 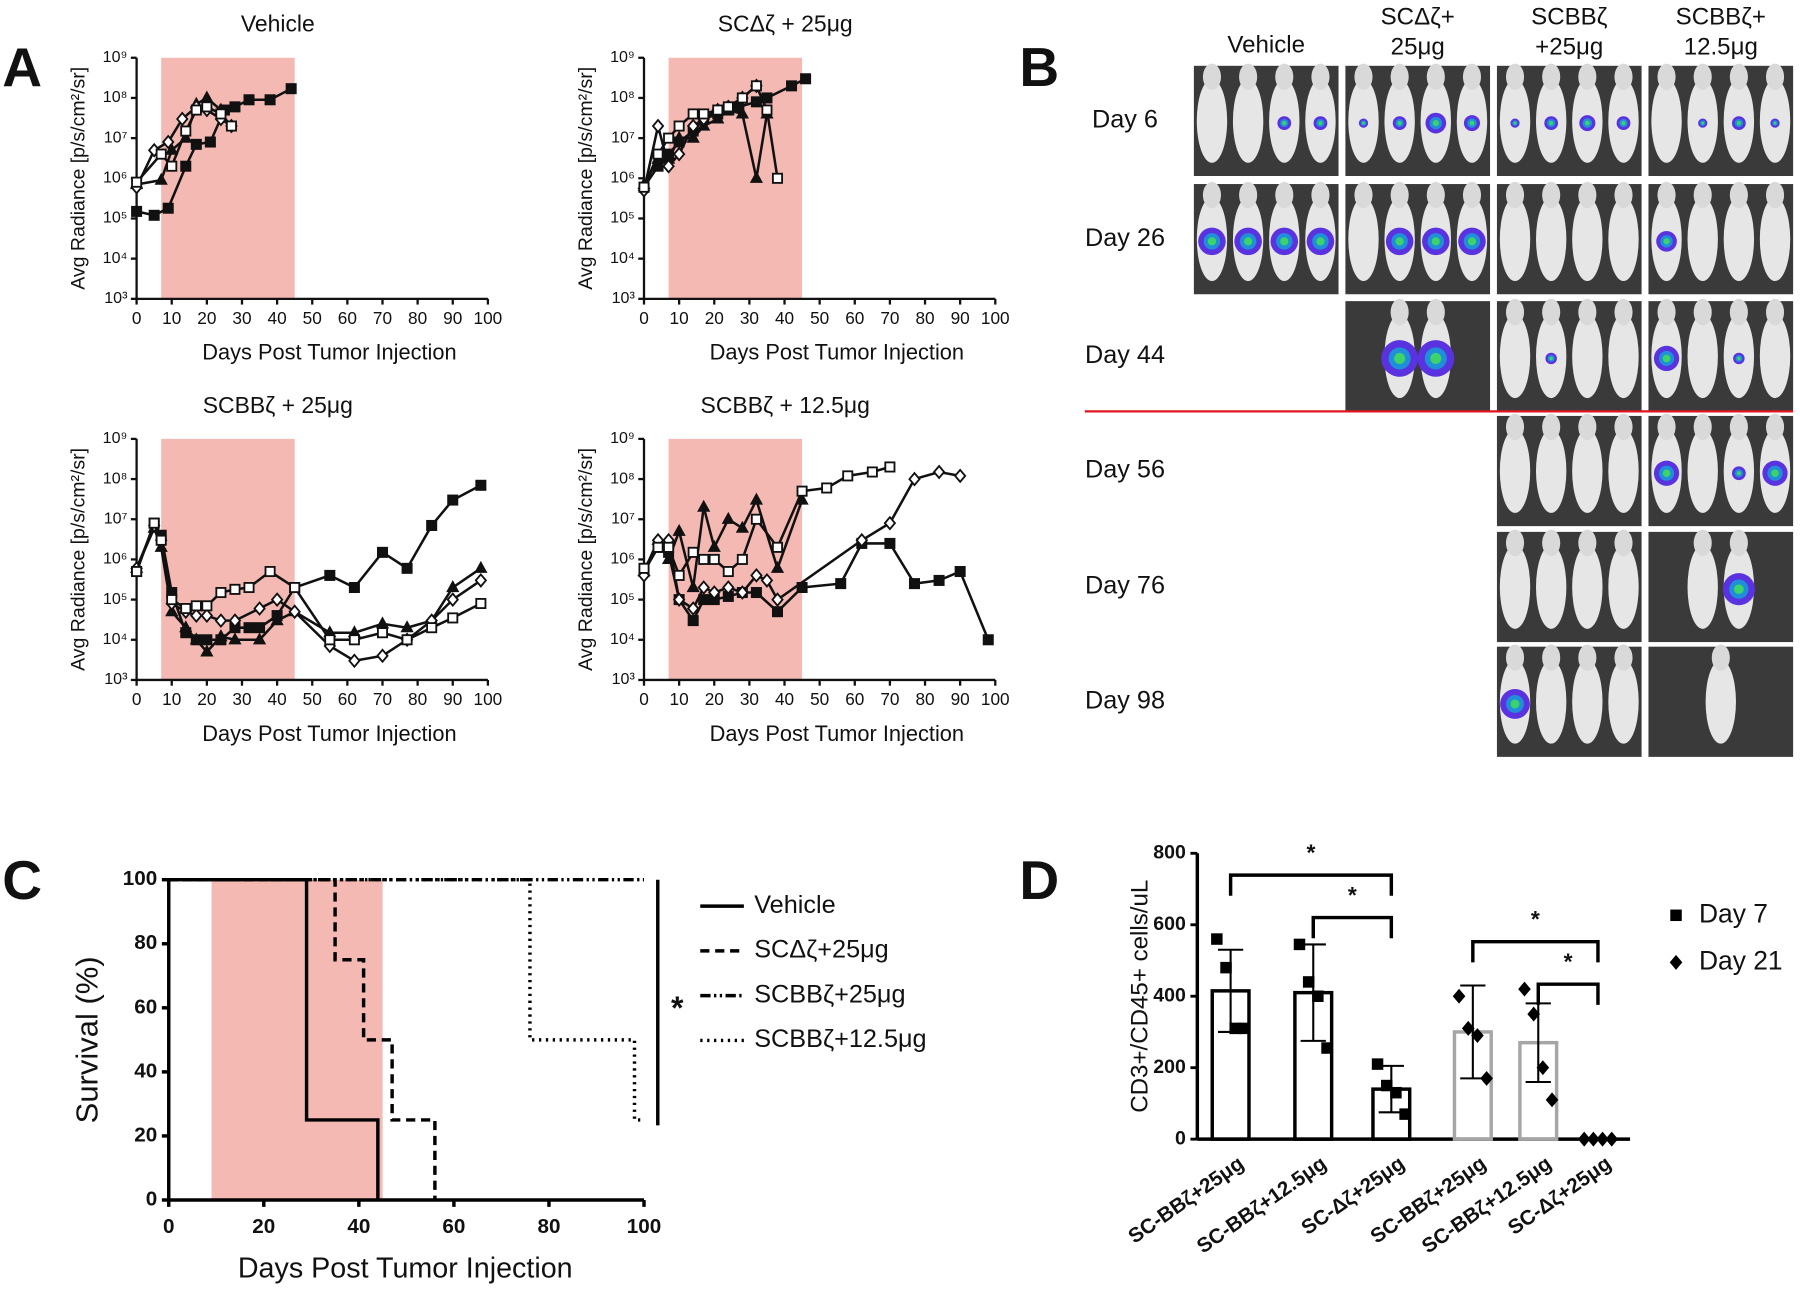 What do you see at coordinates (1721, 17) in the screenshot?
I see `column-header-line: SCBBζ+` at bounding box center [1721, 17].